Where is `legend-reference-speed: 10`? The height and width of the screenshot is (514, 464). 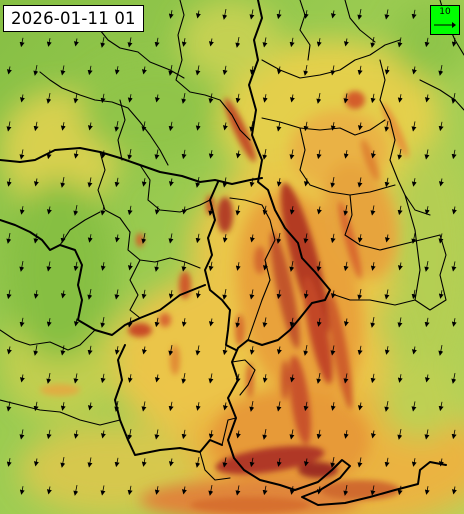
legend-reference-speed: 10 is located at coordinates (445, 12).